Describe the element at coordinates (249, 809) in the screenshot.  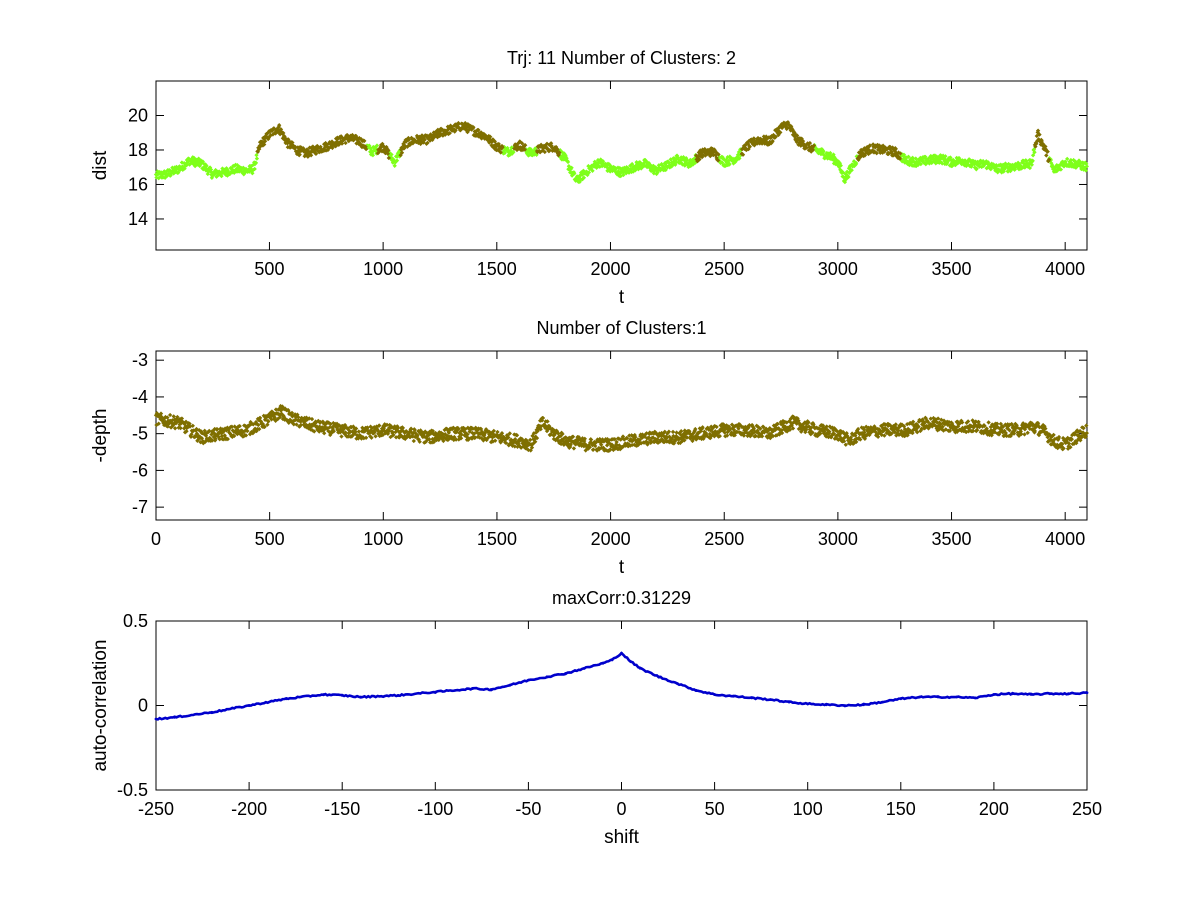
I see `x-tick-label: -200` at that location.